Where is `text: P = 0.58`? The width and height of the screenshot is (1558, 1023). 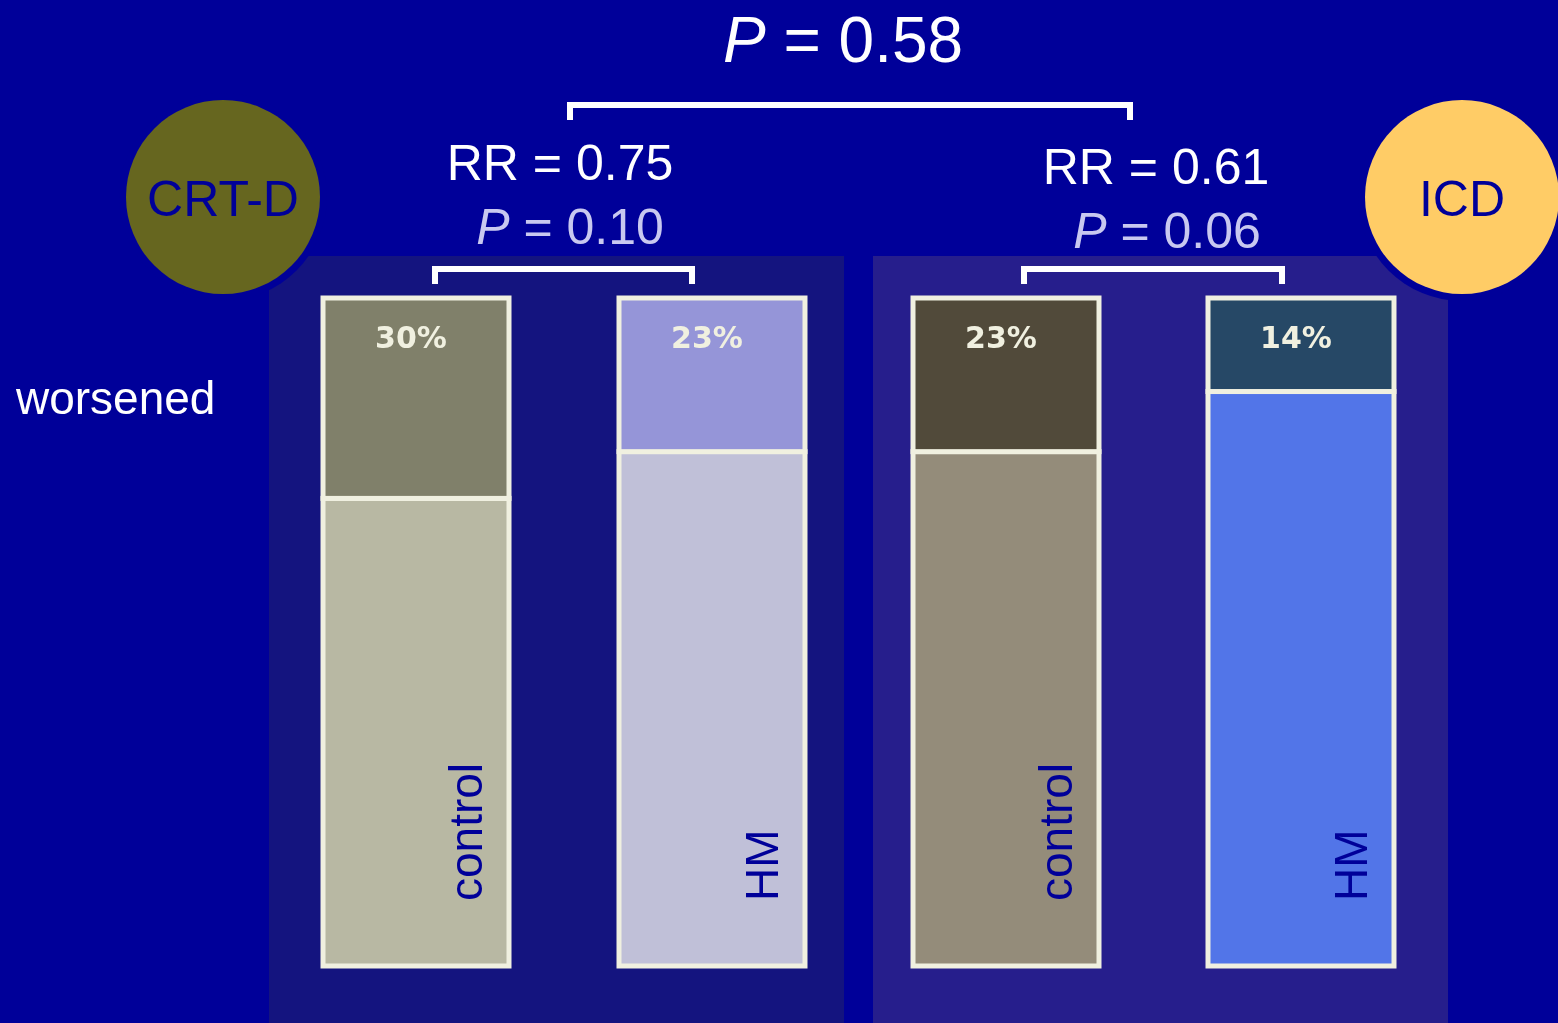 text: P = 0.58 is located at coordinates (843, 40).